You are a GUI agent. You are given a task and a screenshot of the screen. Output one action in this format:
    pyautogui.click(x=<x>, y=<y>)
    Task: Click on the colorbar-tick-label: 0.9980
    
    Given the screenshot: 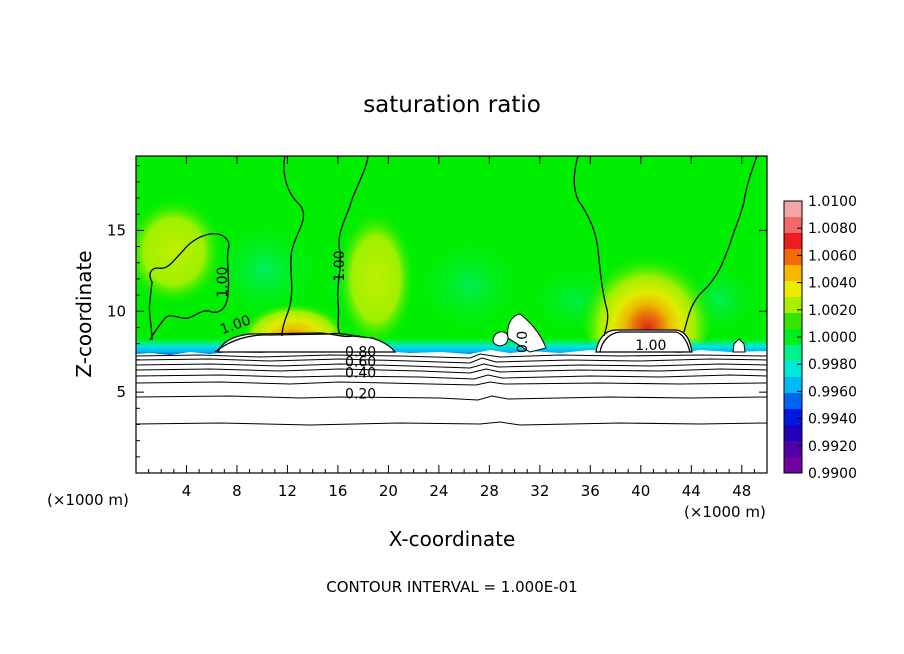 What is the action you would take?
    pyautogui.click(x=832, y=365)
    